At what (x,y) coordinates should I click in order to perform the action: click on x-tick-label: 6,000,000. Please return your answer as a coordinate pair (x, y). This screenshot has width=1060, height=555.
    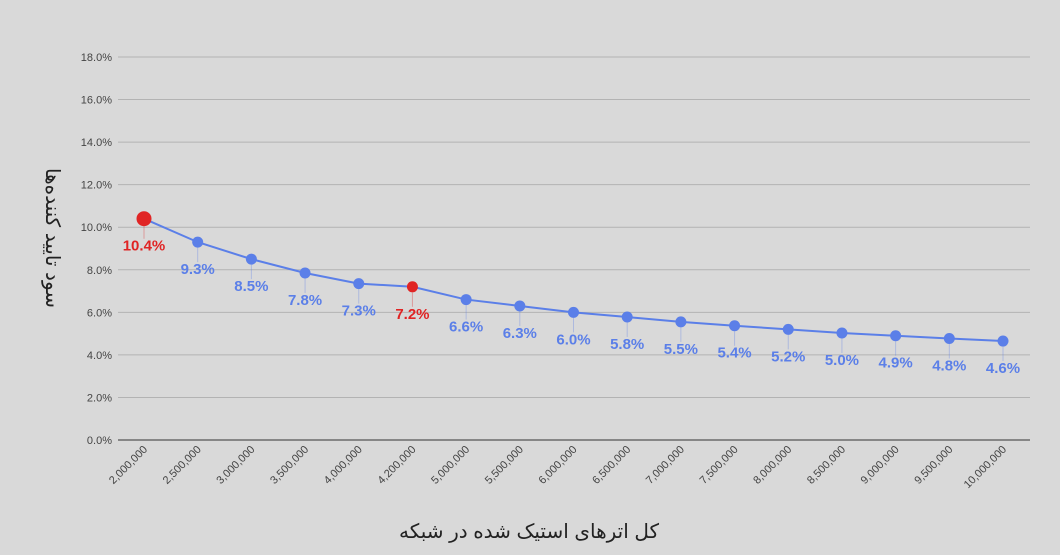
    Looking at the image, I should click on (558, 465).